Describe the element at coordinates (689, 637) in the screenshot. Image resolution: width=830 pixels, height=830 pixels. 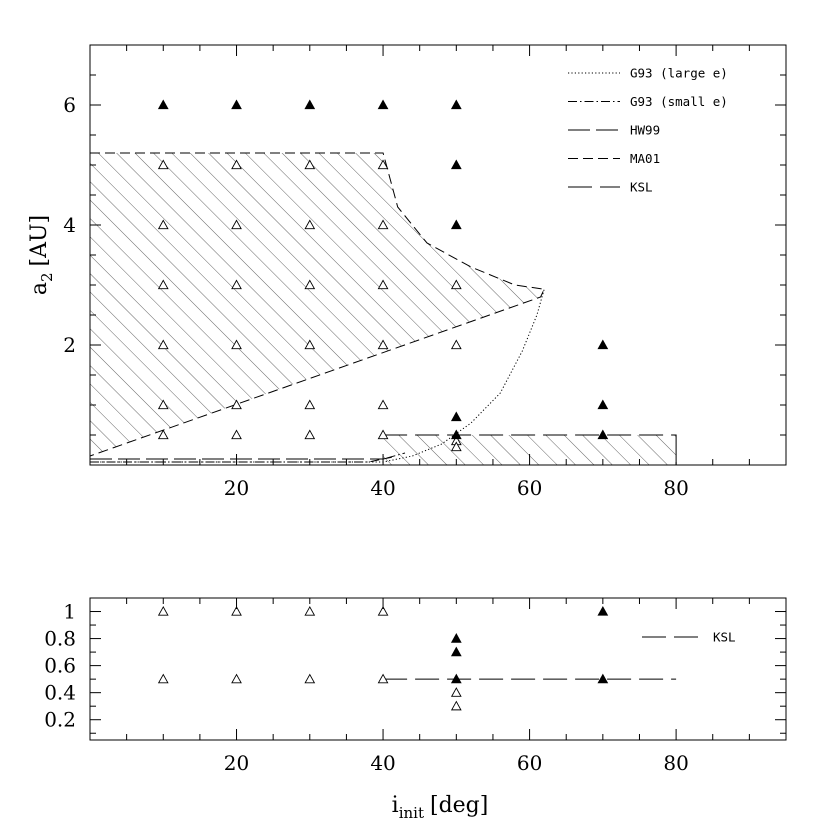
I see `bottom-legend: KSL` at that location.